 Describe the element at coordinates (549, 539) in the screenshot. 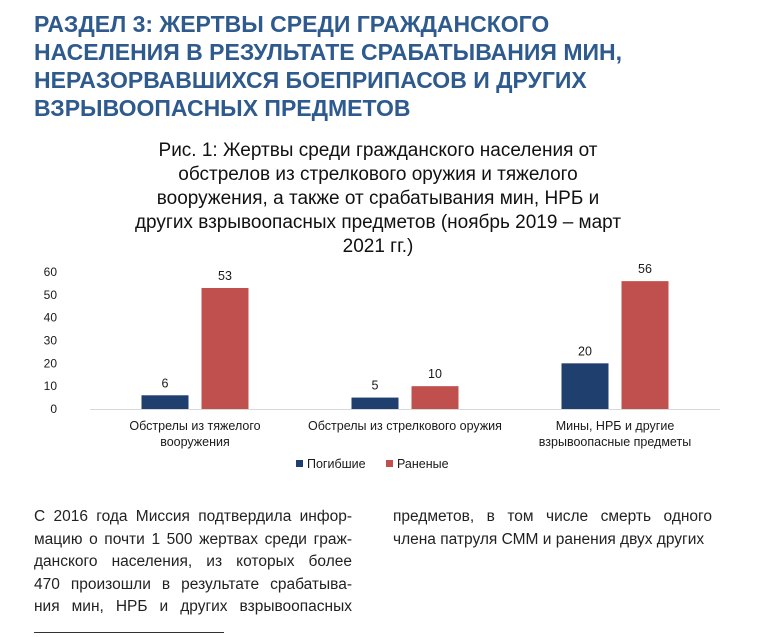

I see `body-text-line: члена патруля СММ и ранения двух других` at that location.